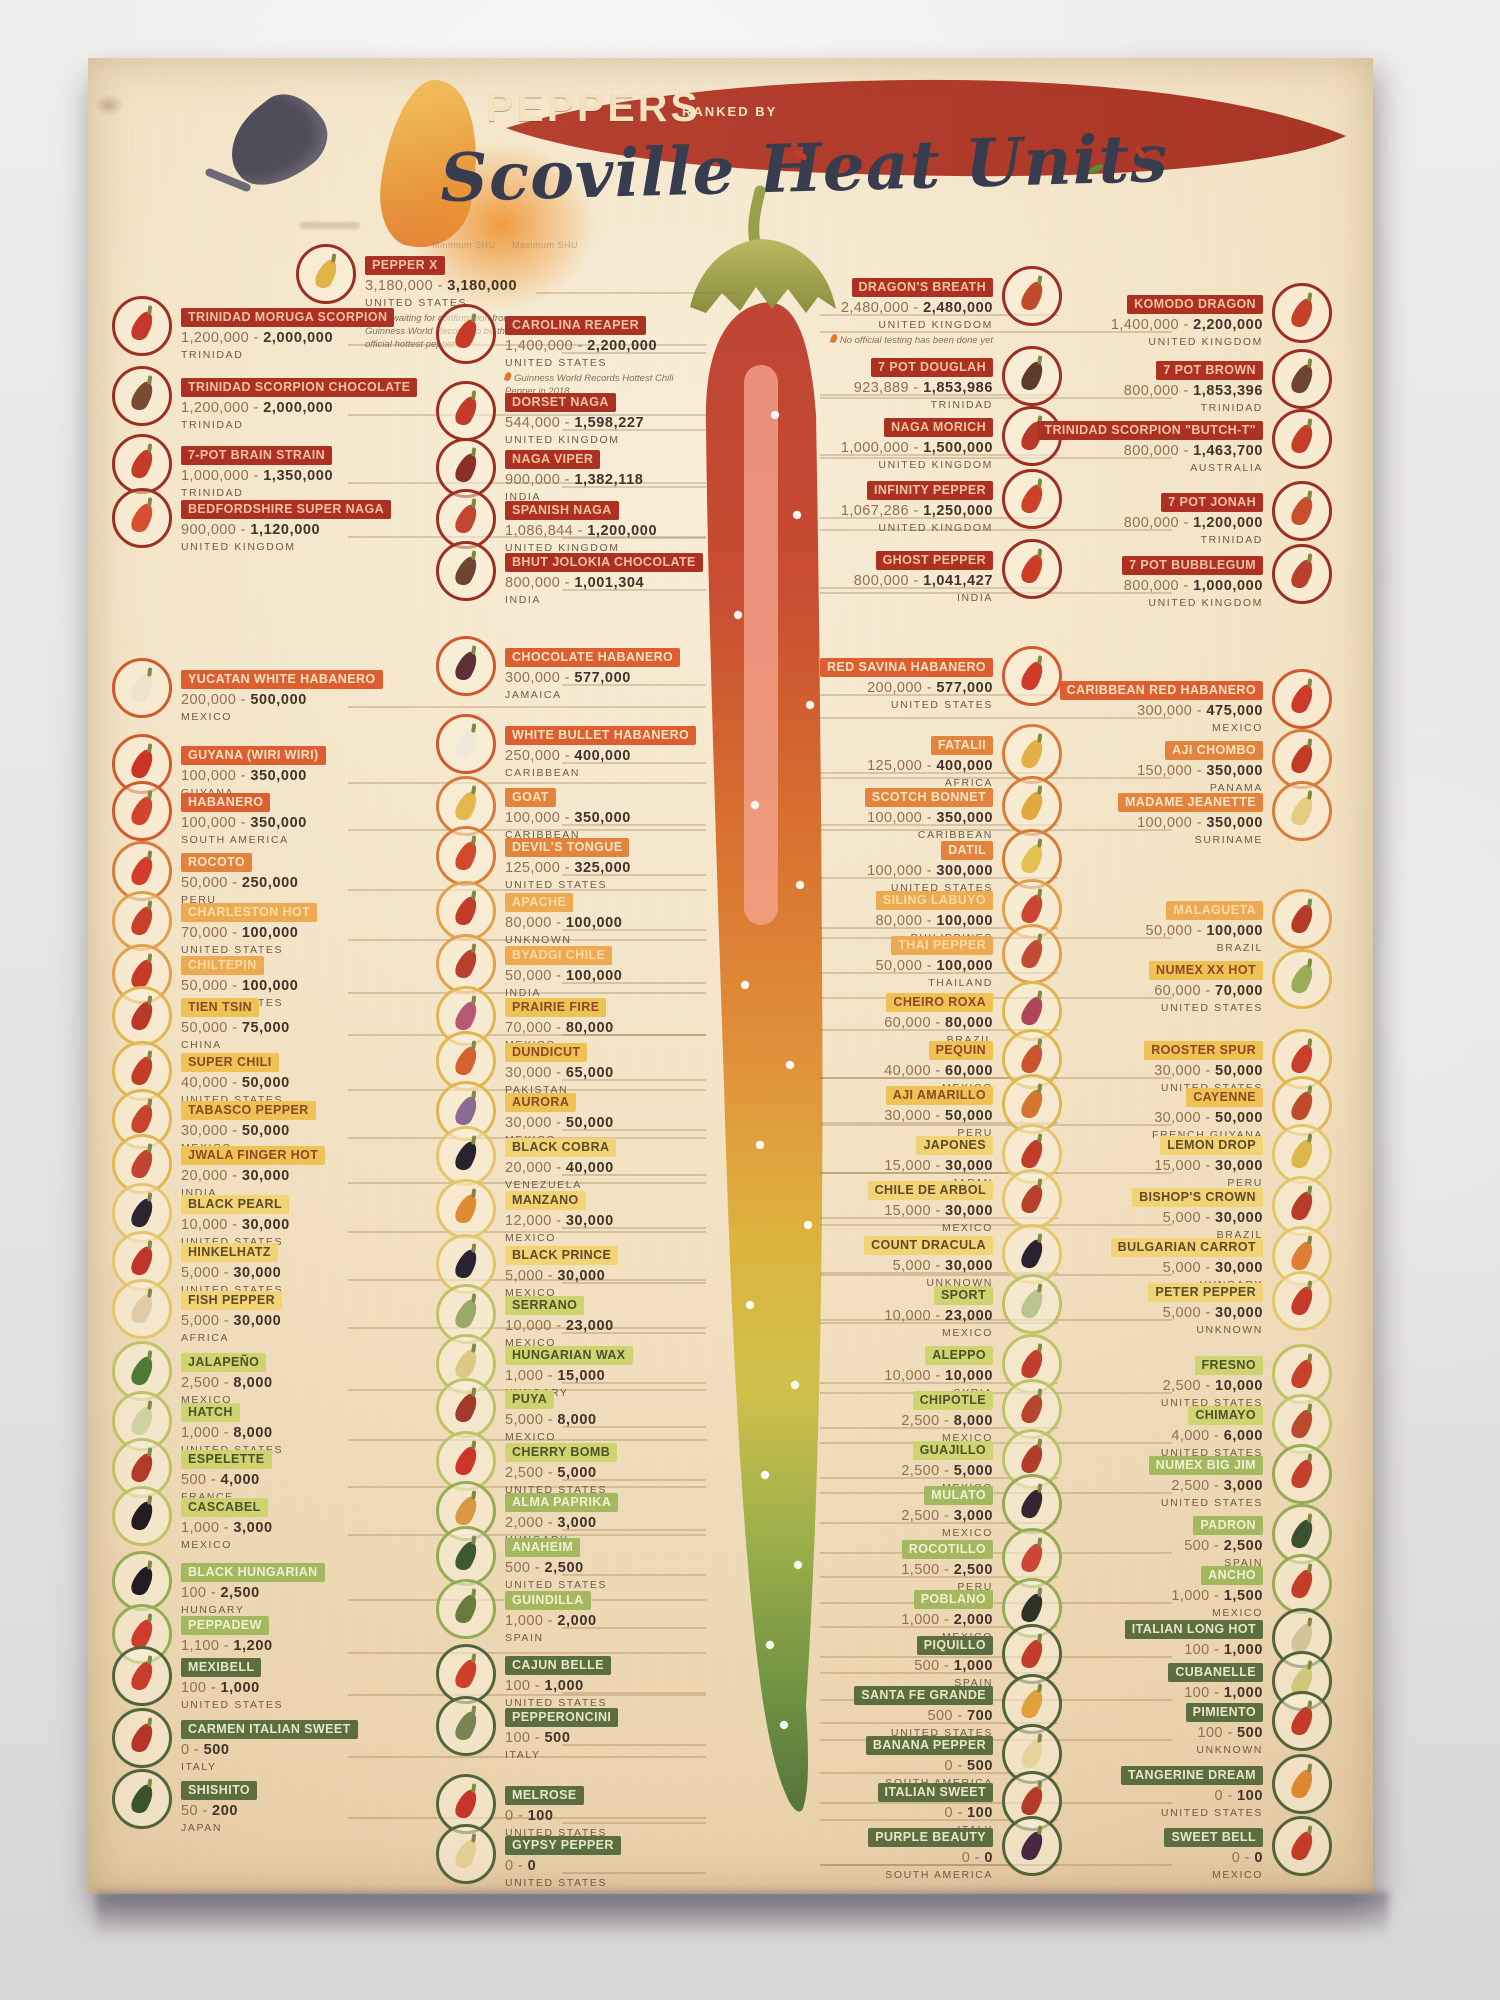 This screenshot has height=2000, width=1500. Describe the element at coordinates (405, 265) in the screenshot. I see `pepper-name: PEPPER X` at that location.